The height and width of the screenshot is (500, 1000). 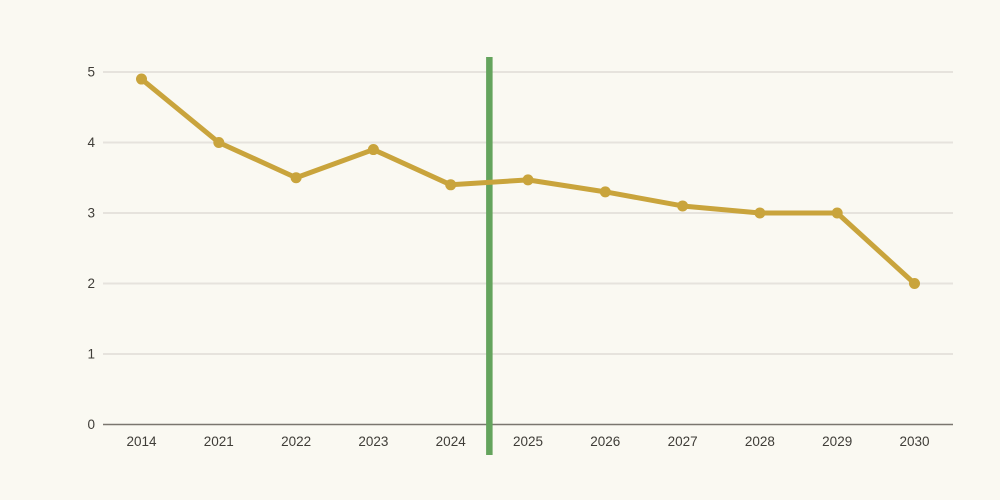 I want to click on x-tick-label: 2021, so click(x=219, y=441).